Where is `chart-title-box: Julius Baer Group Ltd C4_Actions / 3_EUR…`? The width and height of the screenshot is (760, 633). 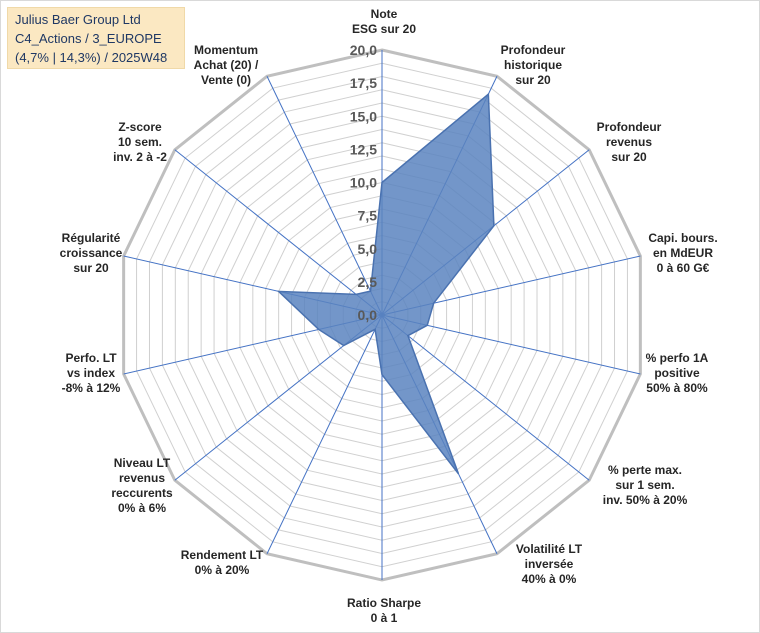 chart-title-box: Julius Baer Group Ltd C4_Actions / 3_EUR… is located at coordinates (96, 38).